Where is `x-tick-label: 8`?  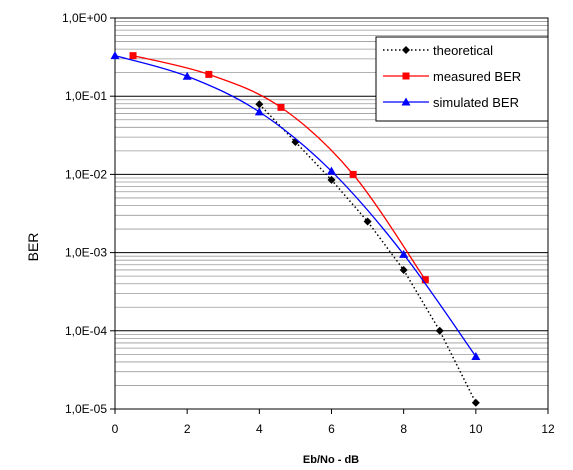 x-tick-label: 8 is located at coordinates (403, 429).